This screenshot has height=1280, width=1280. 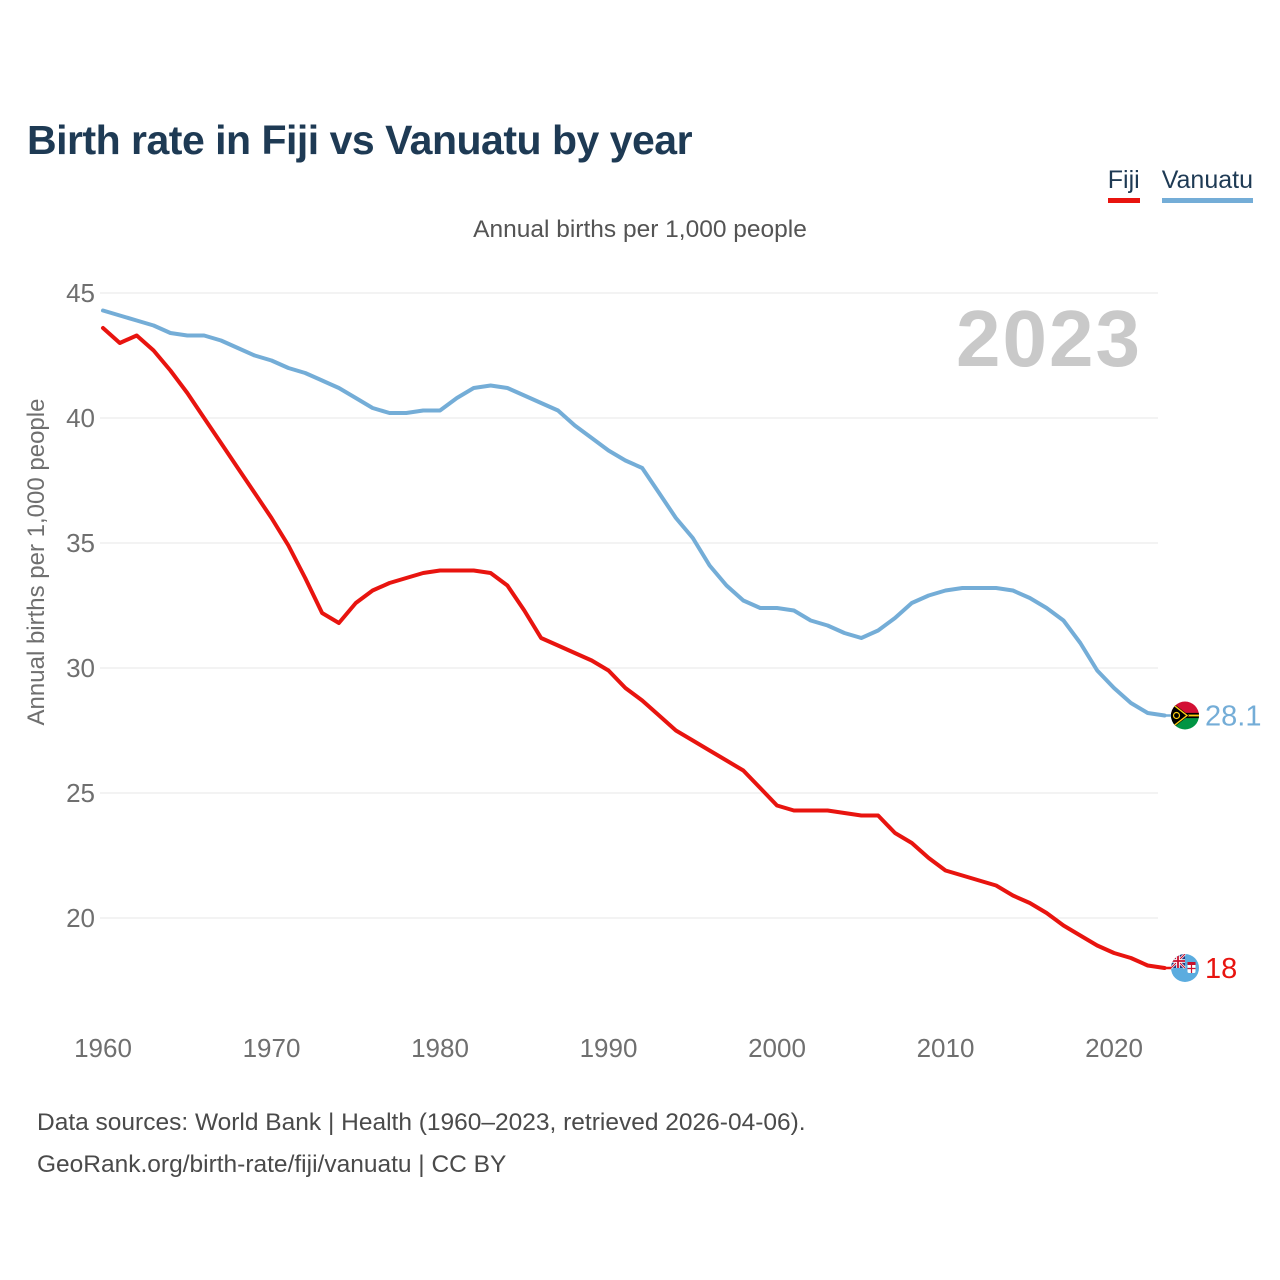 What do you see at coordinates (80, 793) in the screenshot?
I see `y-tick-label: 25` at bounding box center [80, 793].